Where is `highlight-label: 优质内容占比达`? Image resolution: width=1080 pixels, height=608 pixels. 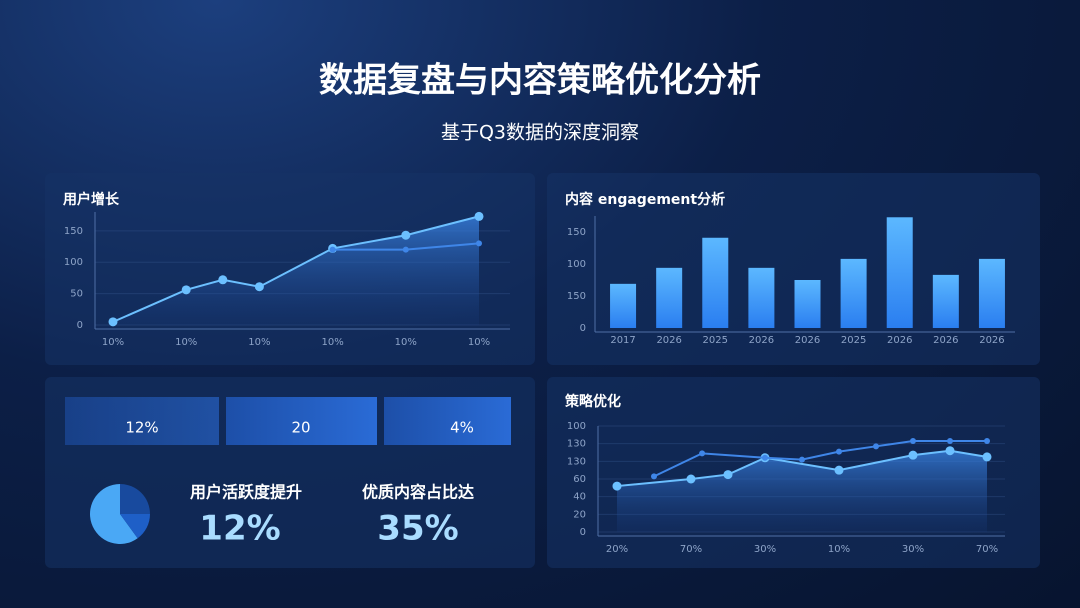
highlight-label: 优质内容占比达 is located at coordinates (418, 492).